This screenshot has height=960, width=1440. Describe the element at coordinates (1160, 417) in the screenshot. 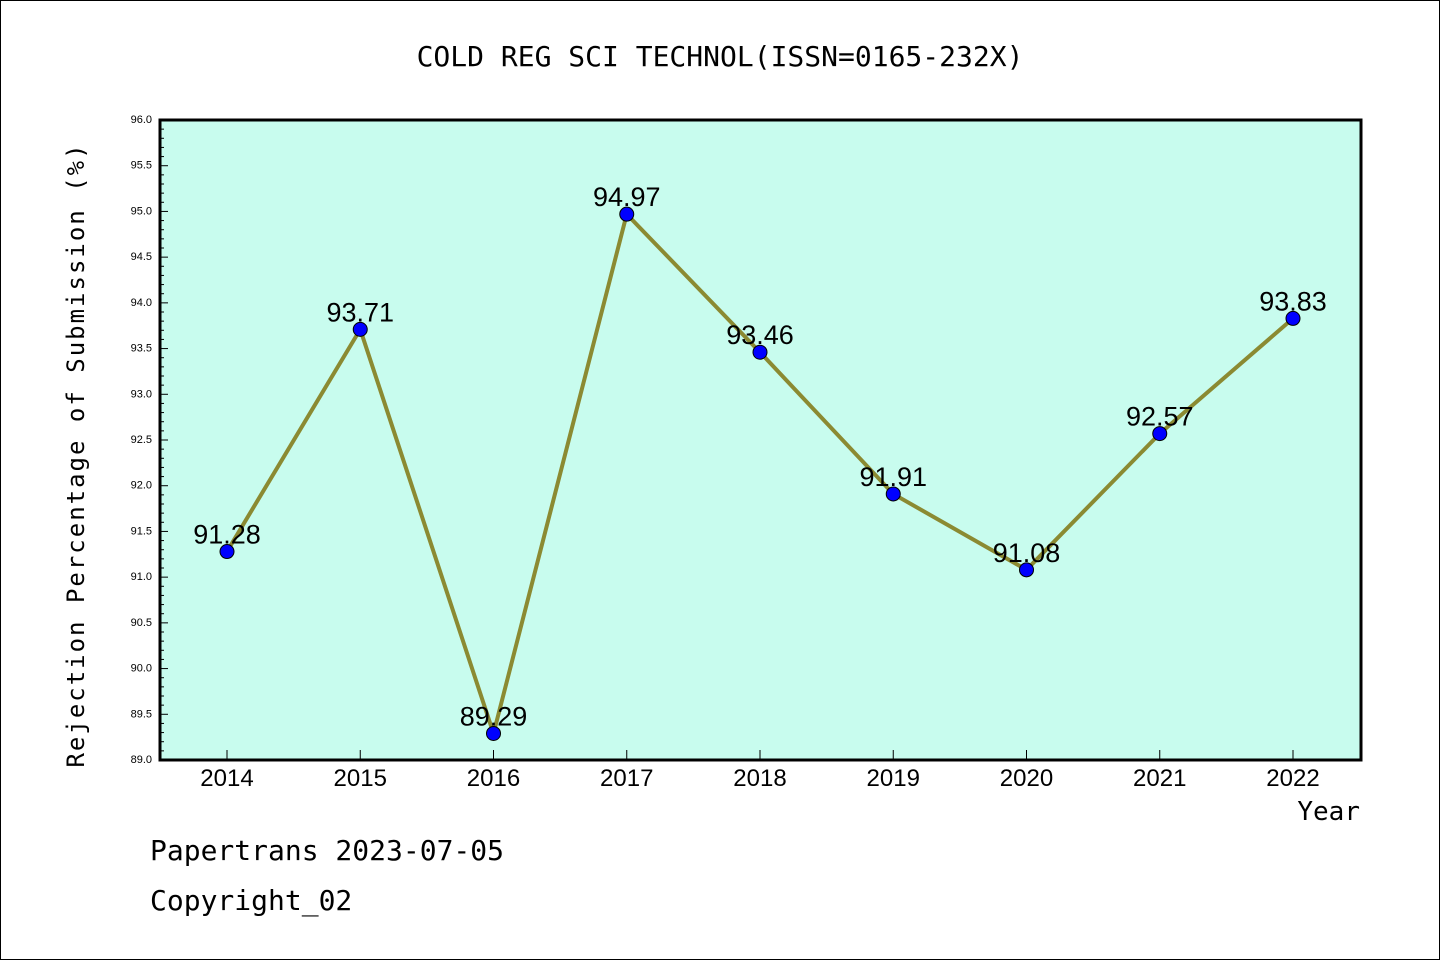

I see `data-label: 92.57` at that location.